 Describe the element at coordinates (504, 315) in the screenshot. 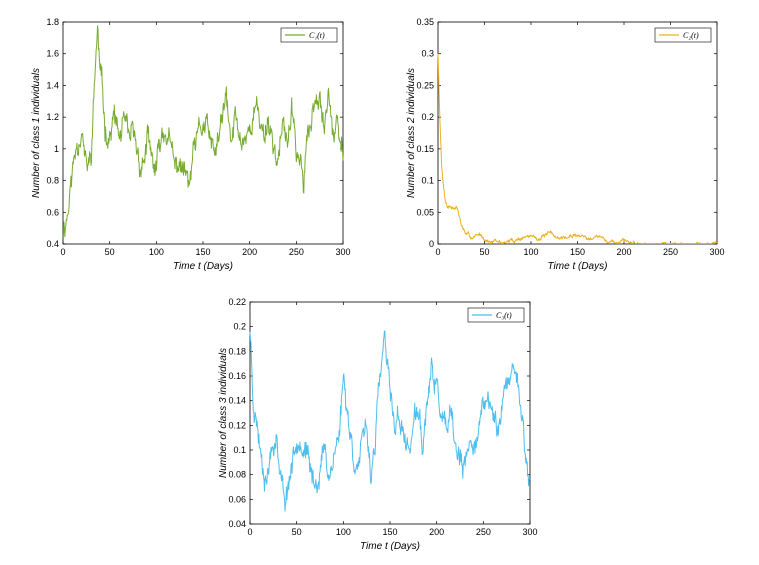

I see `legend-label: C₃(t)` at that location.